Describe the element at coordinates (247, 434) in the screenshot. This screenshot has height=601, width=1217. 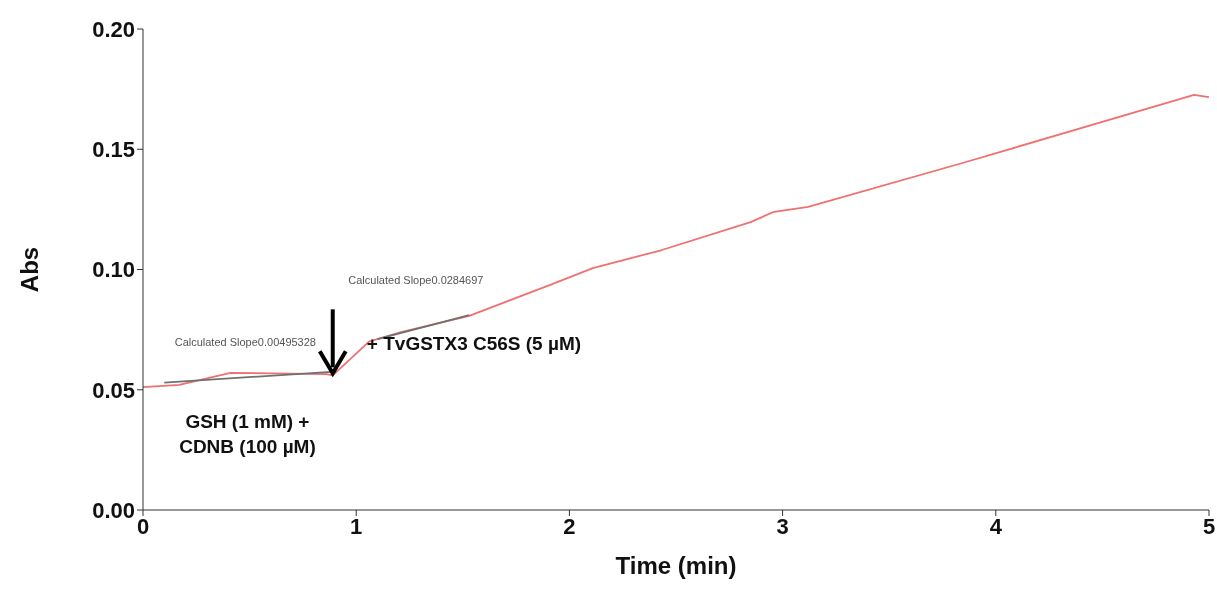
I see `annotation: GSH (1 mM) + CDNB (100 µM)` at that location.